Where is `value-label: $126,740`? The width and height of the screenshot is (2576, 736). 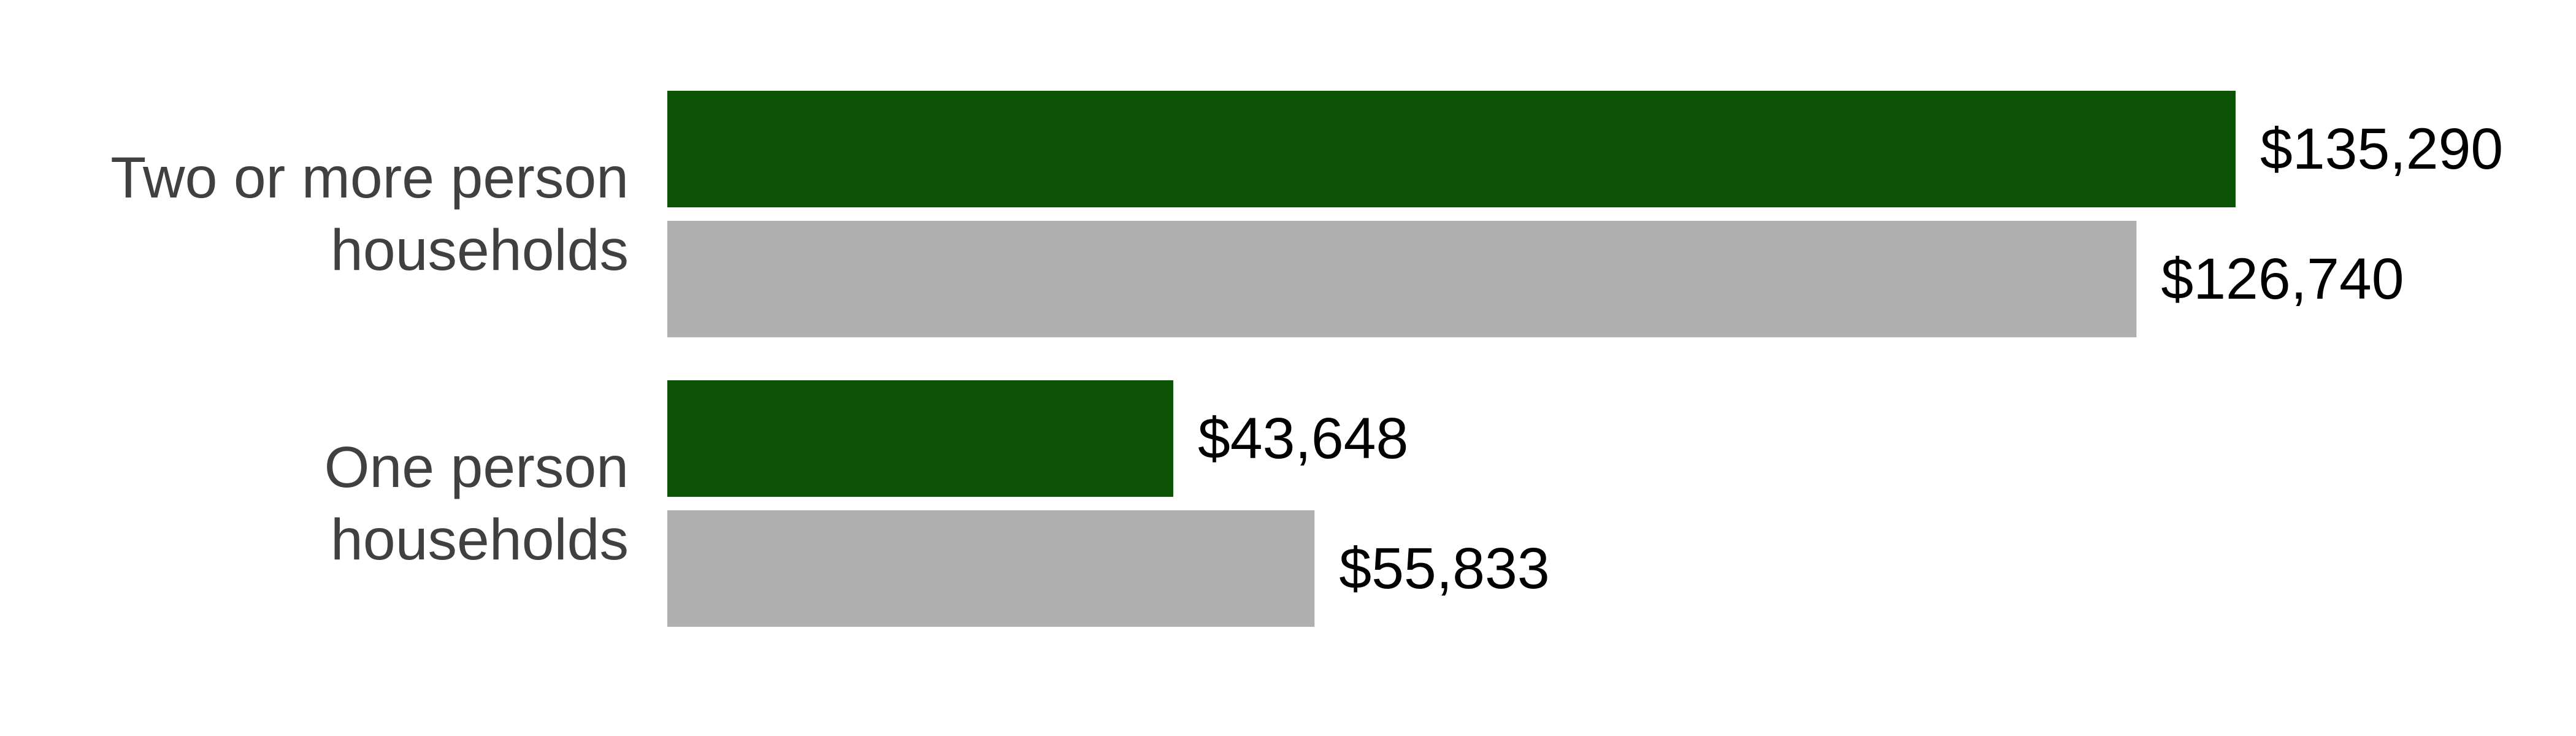
value-label: $126,740 is located at coordinates (2282, 279).